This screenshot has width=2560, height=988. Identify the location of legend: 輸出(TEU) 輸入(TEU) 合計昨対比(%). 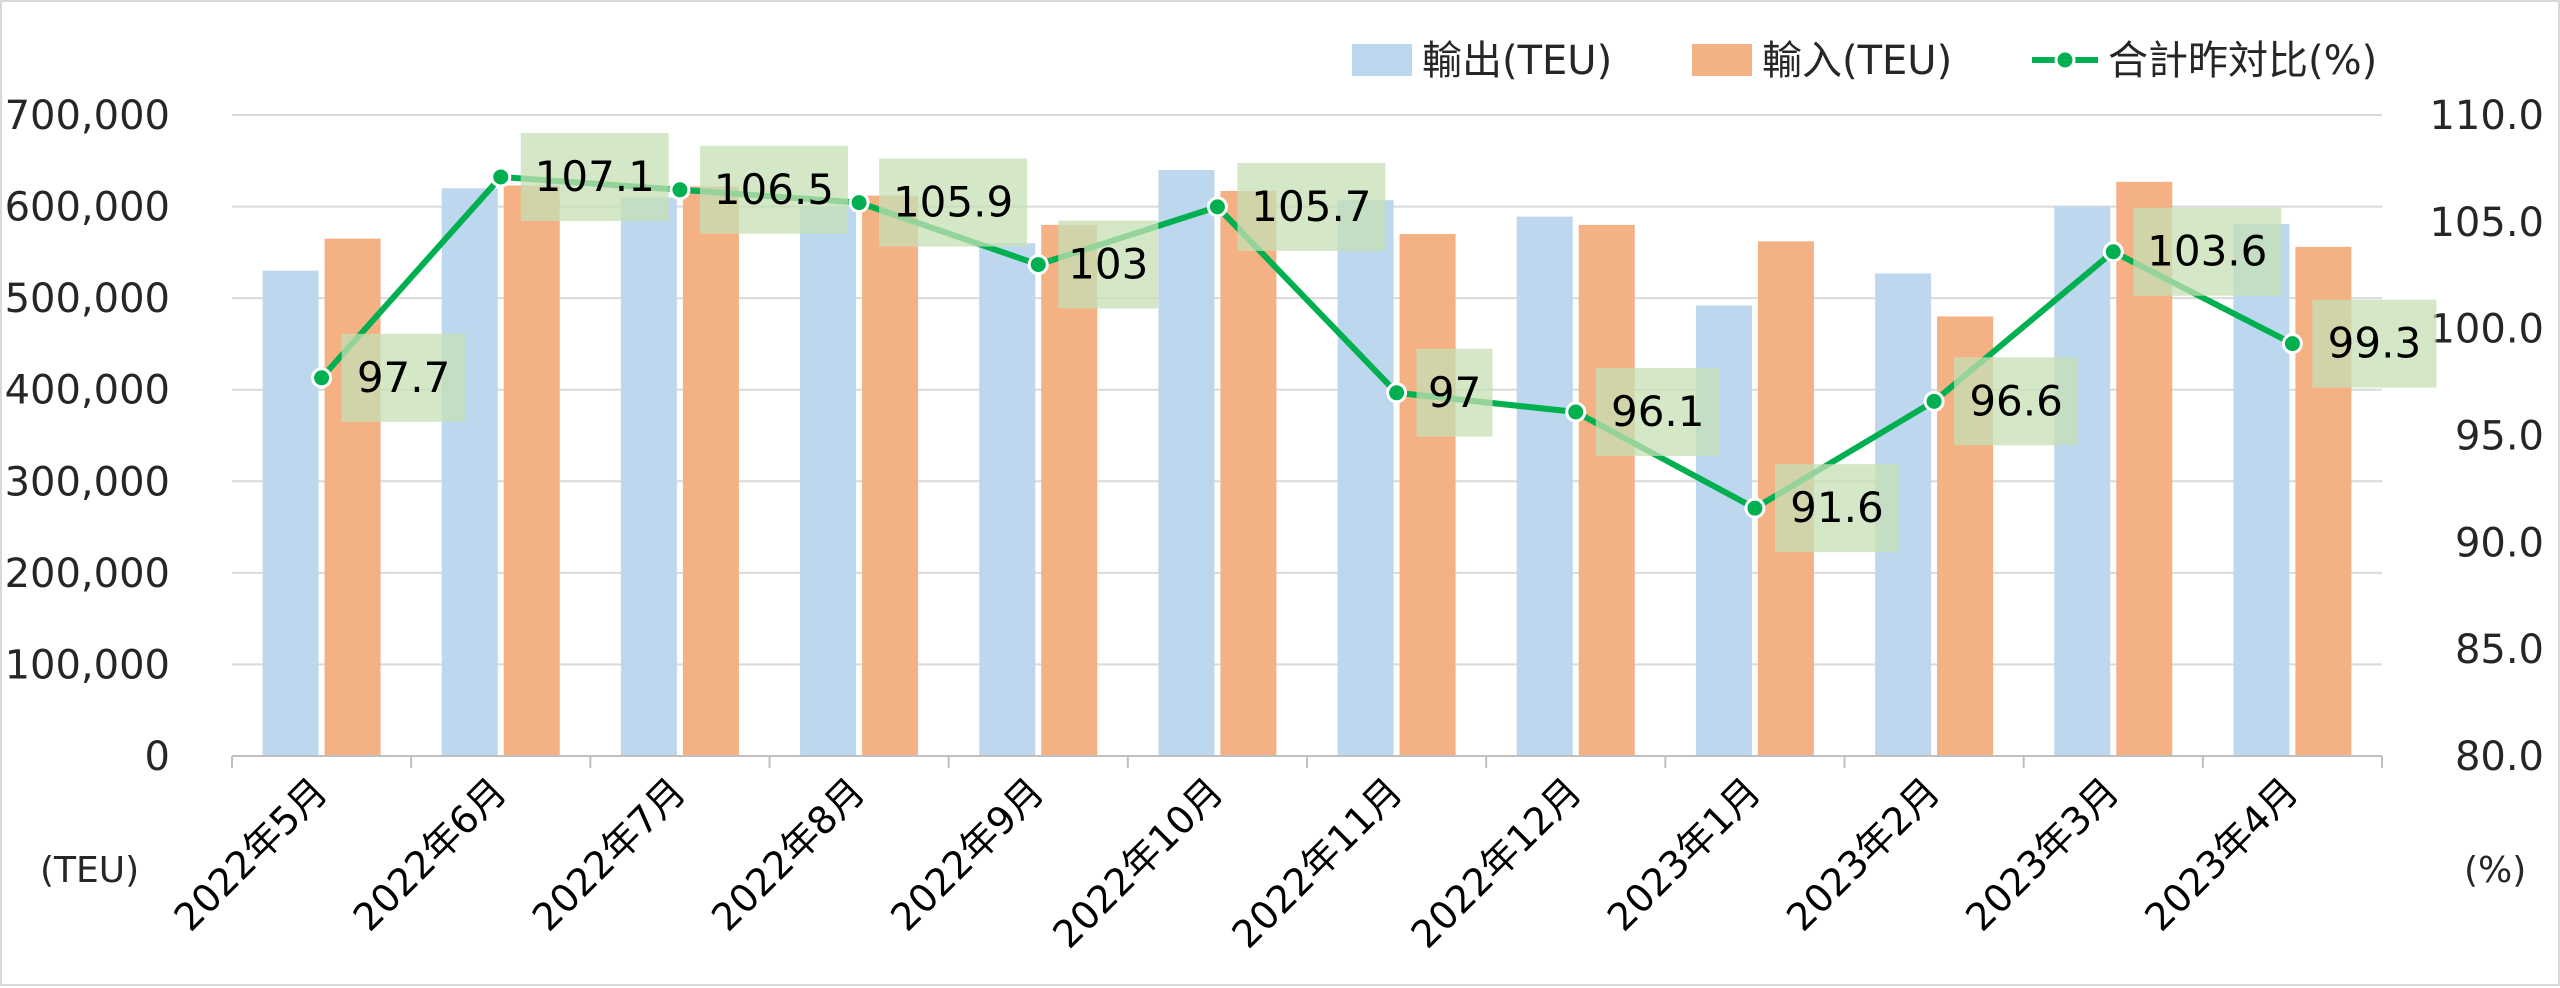
(1864, 61).